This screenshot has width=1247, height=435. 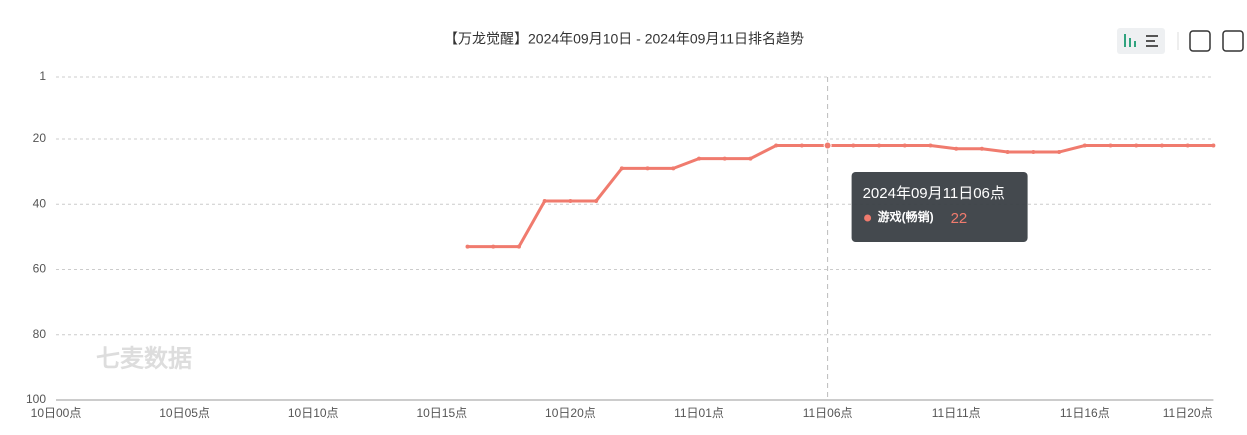 I want to click on x-tick-label: 11日16点, so click(x=1085, y=413).